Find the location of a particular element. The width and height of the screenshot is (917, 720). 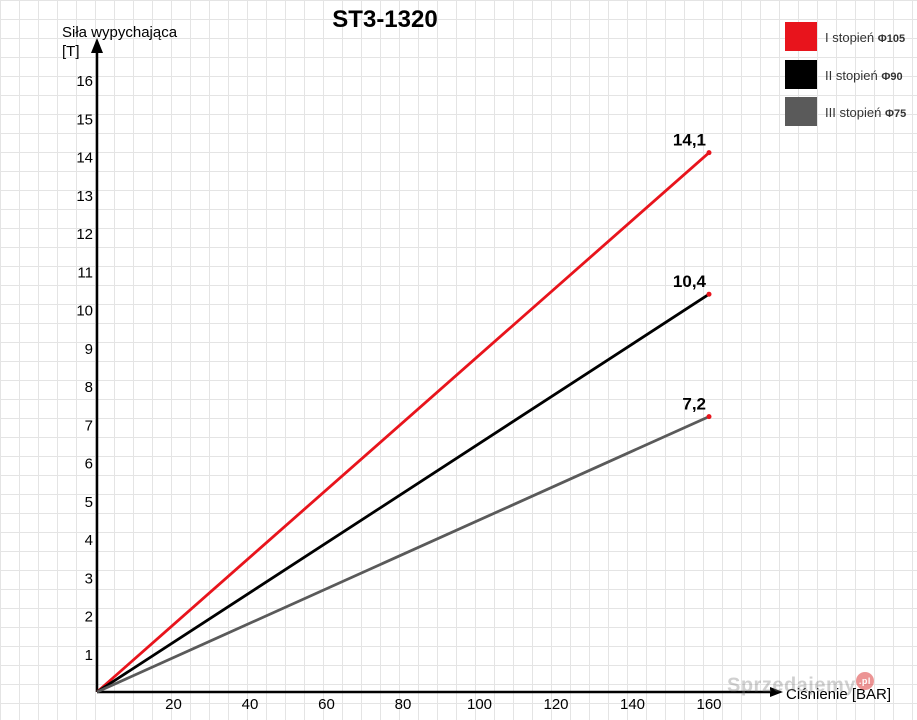

y-tick-label: 3 is located at coordinates (89, 578).